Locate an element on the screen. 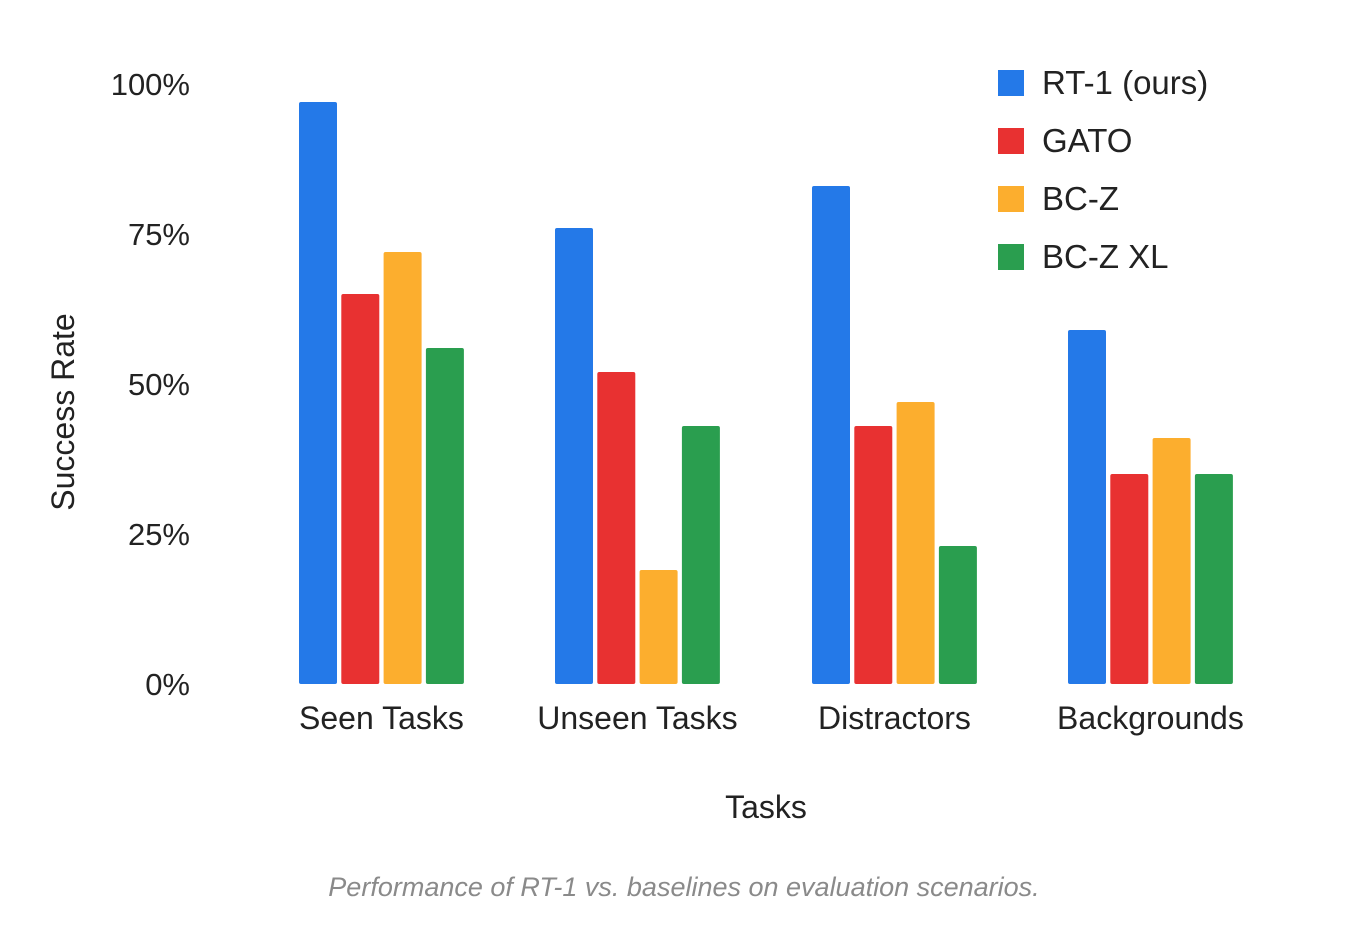 This screenshot has width=1368, height=938. legend-label: BC-Z XL is located at coordinates (1105, 256).